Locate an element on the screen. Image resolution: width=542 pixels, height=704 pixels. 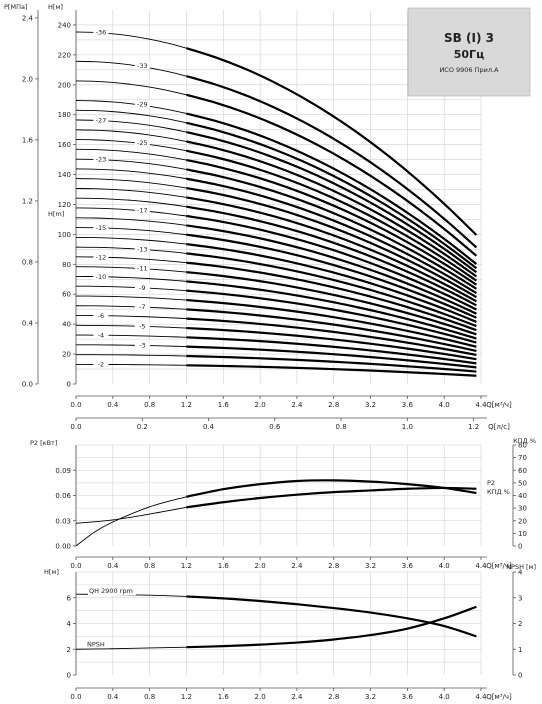
stage-label: -9 is located at coordinates (142, 288).